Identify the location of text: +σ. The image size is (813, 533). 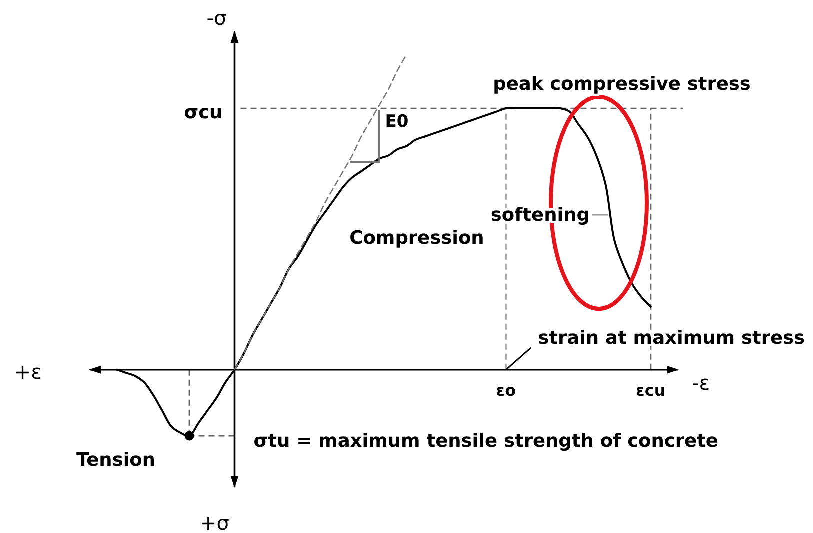
(215, 522).